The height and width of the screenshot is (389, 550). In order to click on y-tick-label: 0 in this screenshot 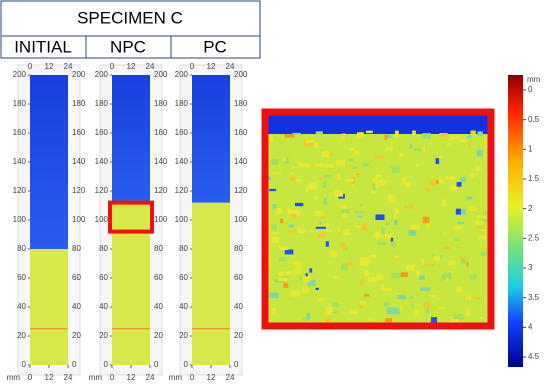, I will do `click(106, 364)`.